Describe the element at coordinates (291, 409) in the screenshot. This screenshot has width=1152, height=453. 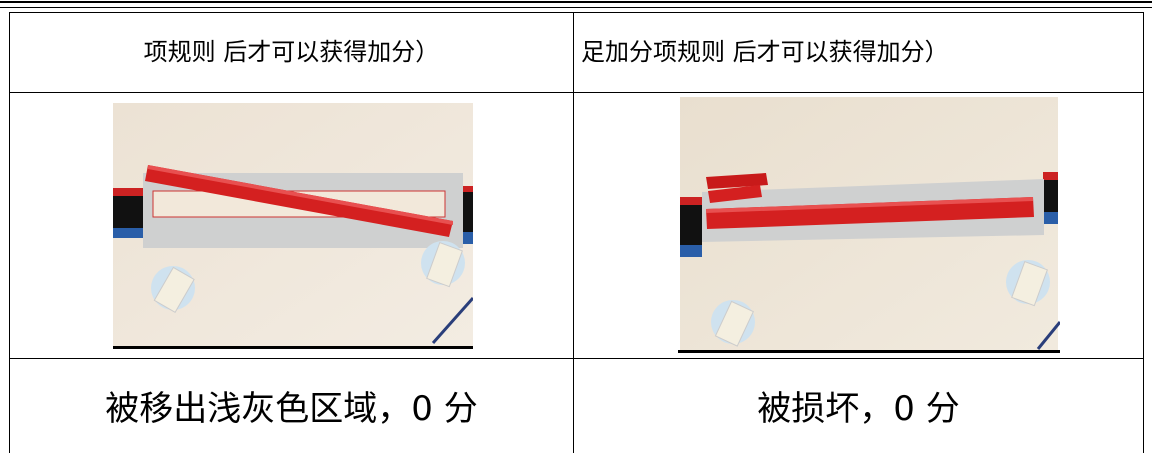
I see `cell-text: 被移出浅灰色区域，0 分` at that location.